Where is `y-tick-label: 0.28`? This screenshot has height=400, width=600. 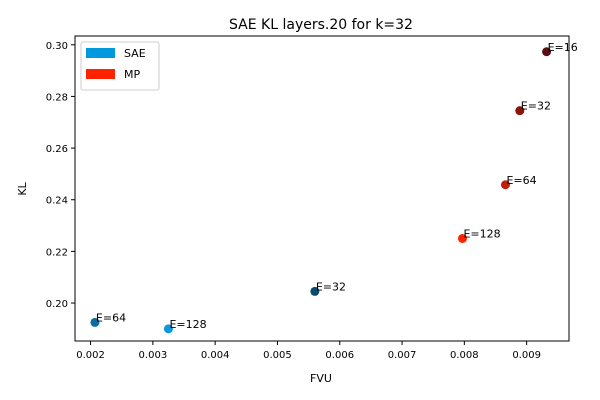 y-tick-label: 0.28 is located at coordinates (57, 97).